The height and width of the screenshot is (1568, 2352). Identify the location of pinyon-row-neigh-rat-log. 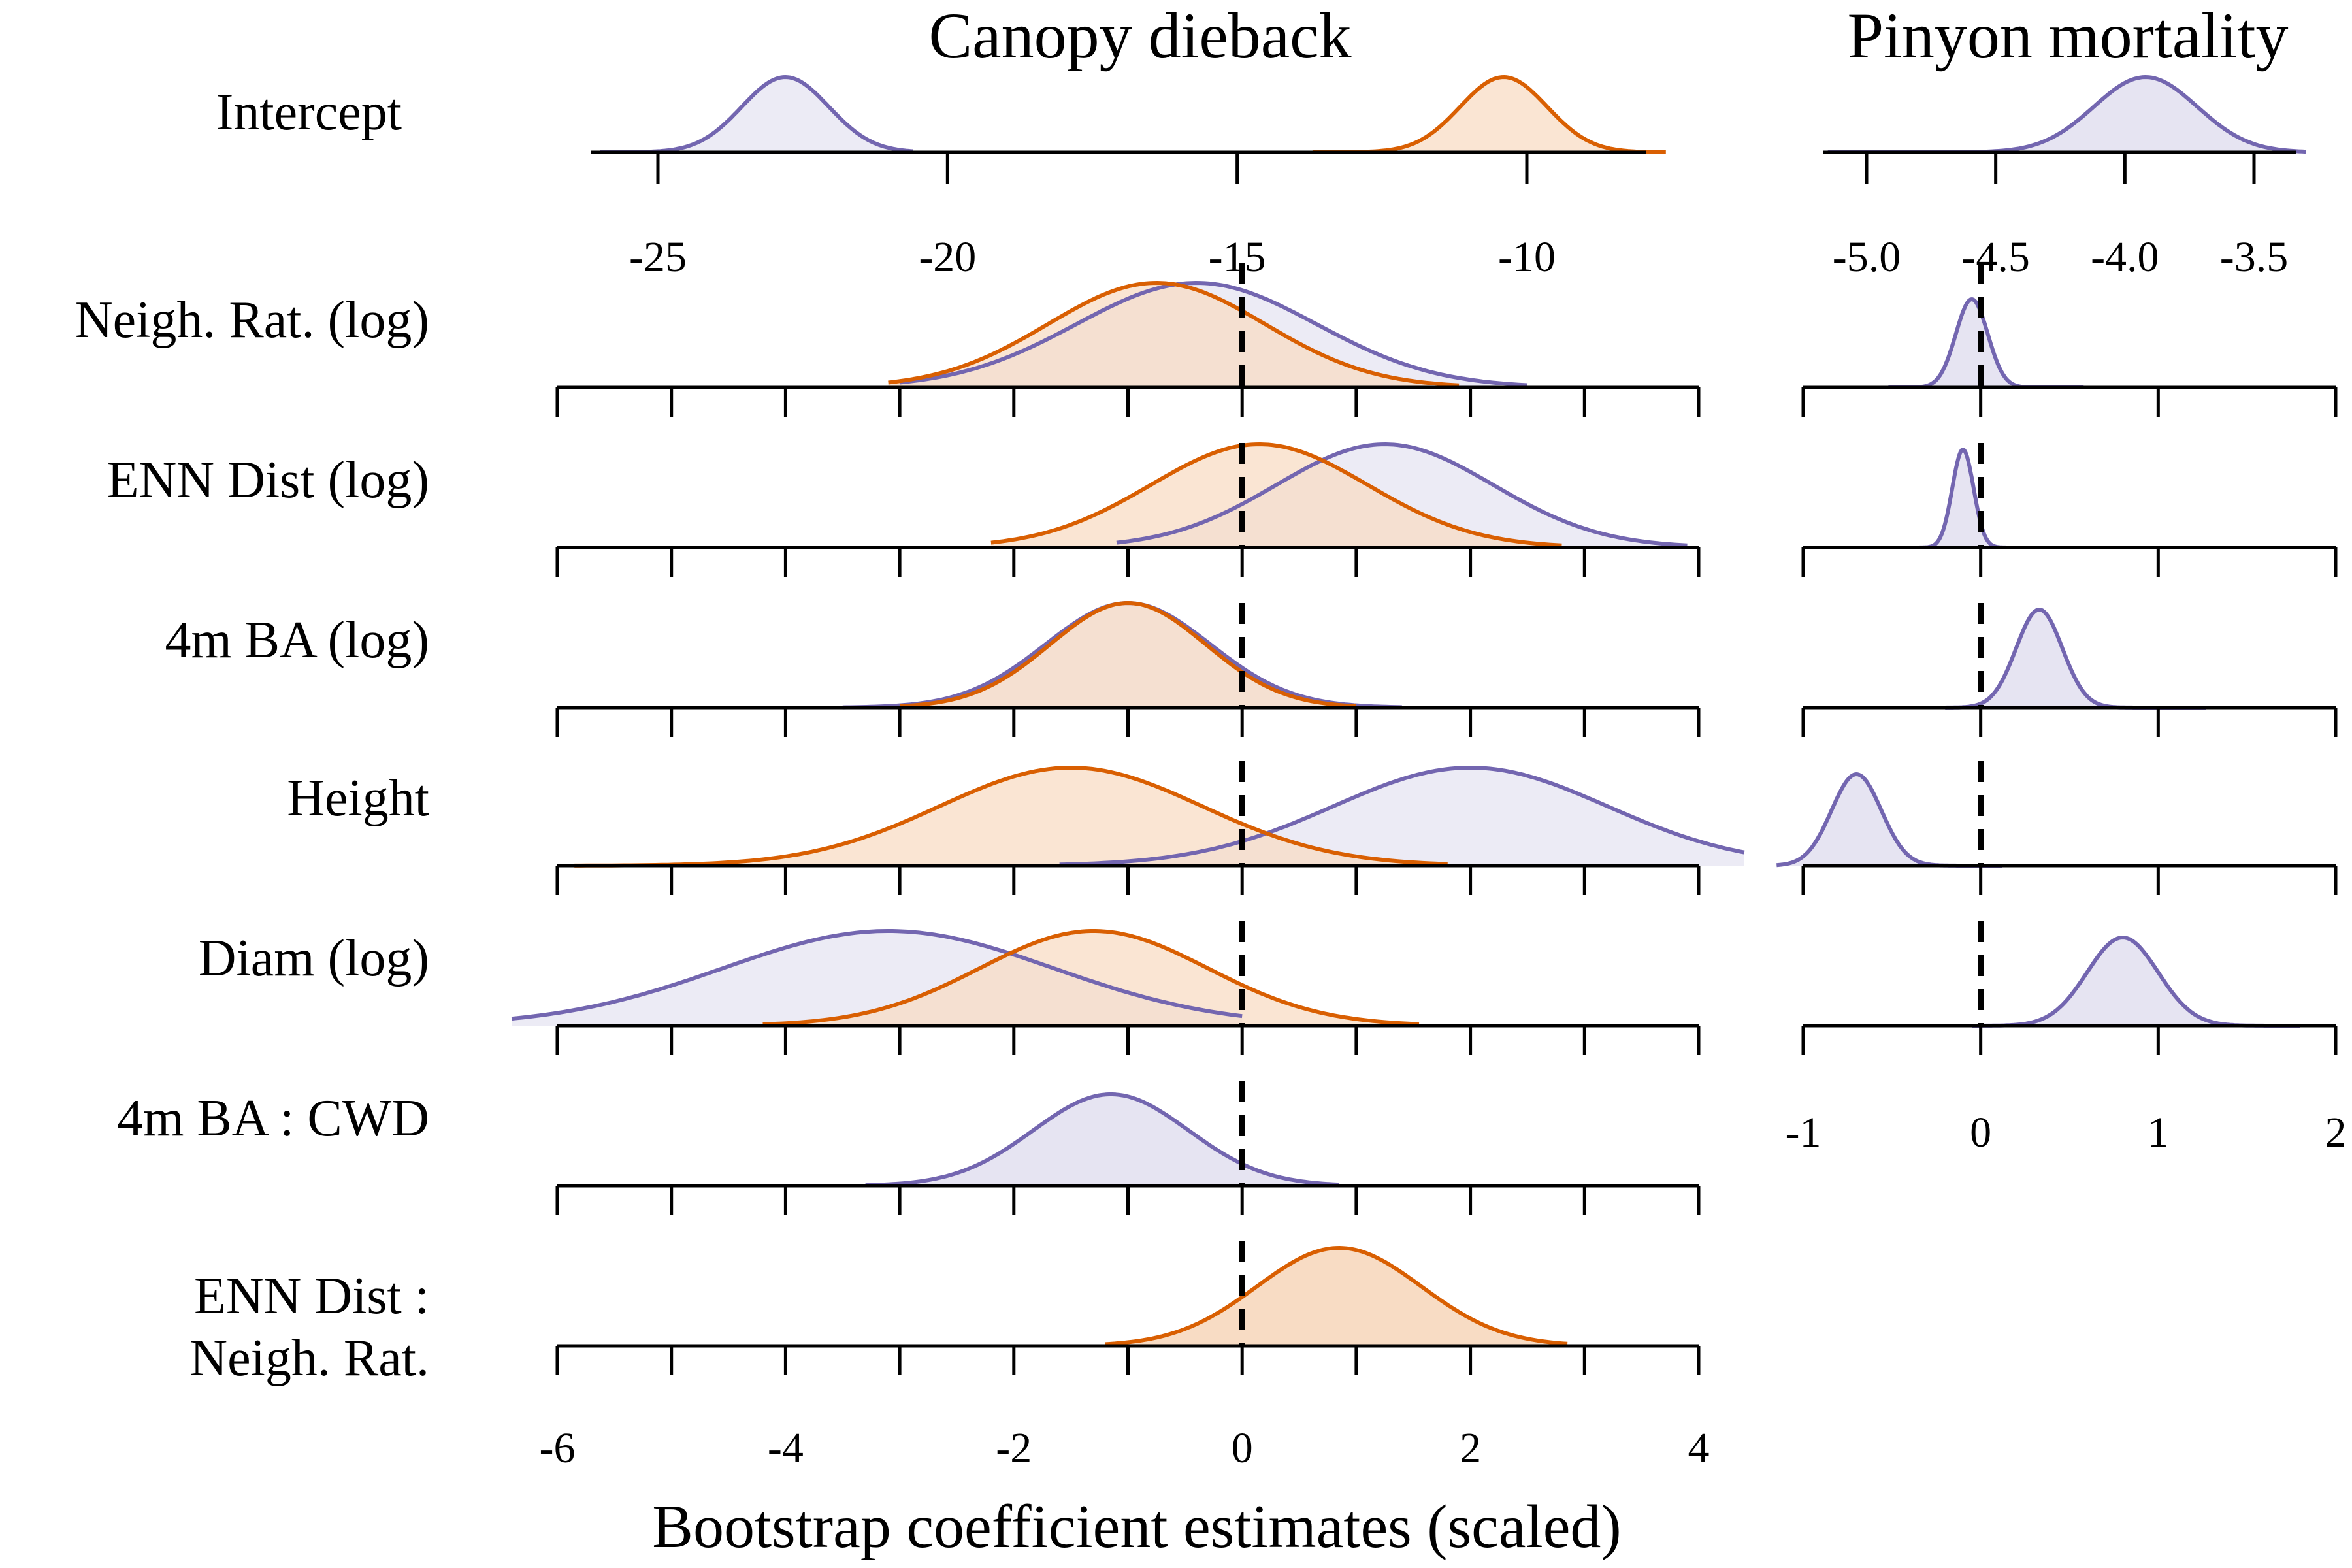
(2069, 340).